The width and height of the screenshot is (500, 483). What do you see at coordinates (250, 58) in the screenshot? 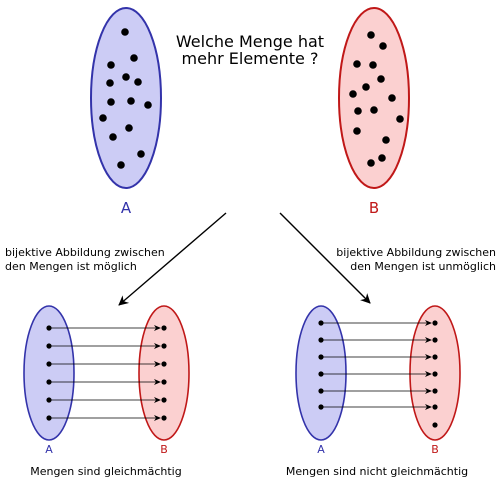
I see `question-line-2: mehr Elemente ?` at bounding box center [250, 58].